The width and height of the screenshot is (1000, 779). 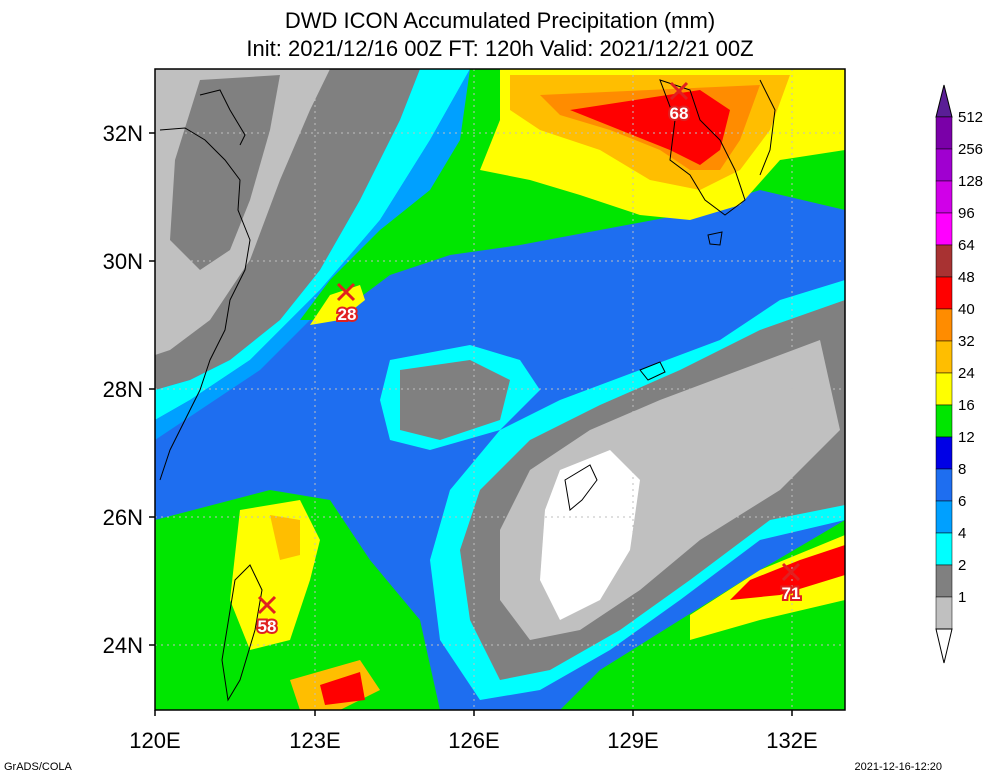 What do you see at coordinates (455, 400) in the screenshot?
I see `field-mid-grey` at bounding box center [455, 400].